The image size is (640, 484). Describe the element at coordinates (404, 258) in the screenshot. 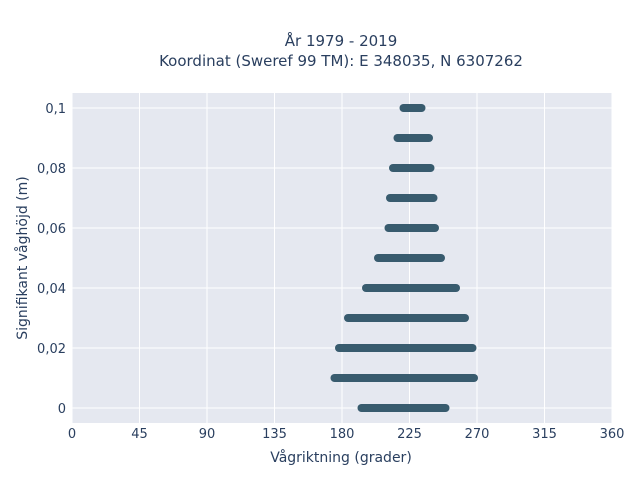

I see `data-markers` at that location.